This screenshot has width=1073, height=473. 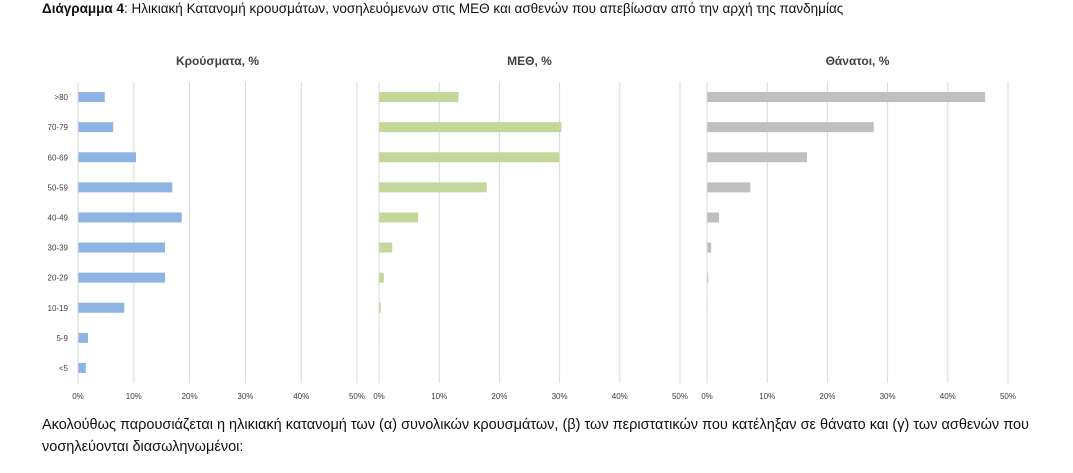 What do you see at coordinates (58, 127) in the screenshot?
I see `category-label: 70-79` at bounding box center [58, 127].